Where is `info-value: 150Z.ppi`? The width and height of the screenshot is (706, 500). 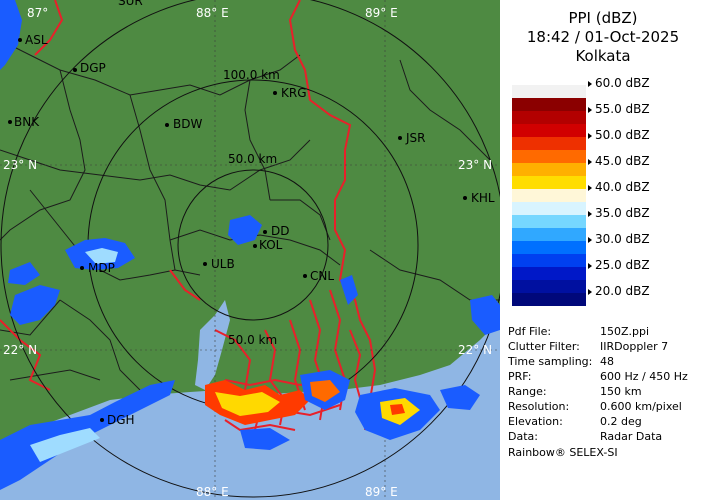 info-value: 150Z.ppi is located at coordinates (625, 331).